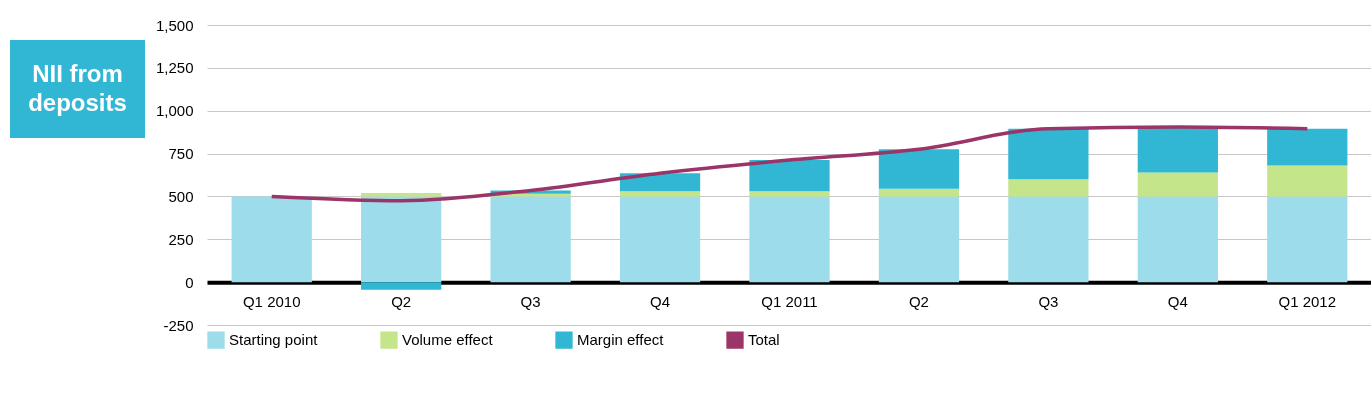 This screenshot has height=410, width=1371. Describe the element at coordinates (271, 301) in the screenshot. I see `x-tick-label: Q1 2010` at that location.